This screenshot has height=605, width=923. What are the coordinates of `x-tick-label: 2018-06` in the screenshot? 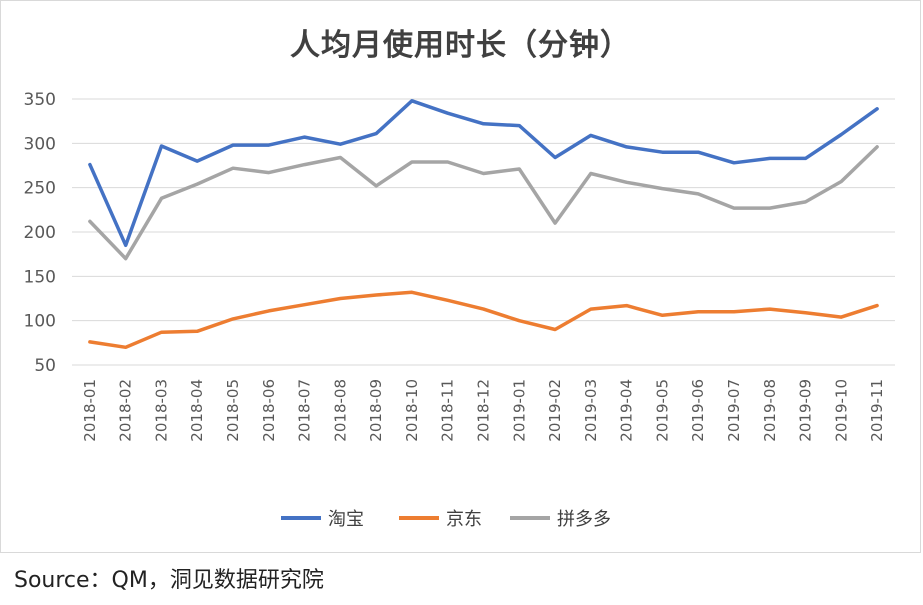 It's located at (269, 410).